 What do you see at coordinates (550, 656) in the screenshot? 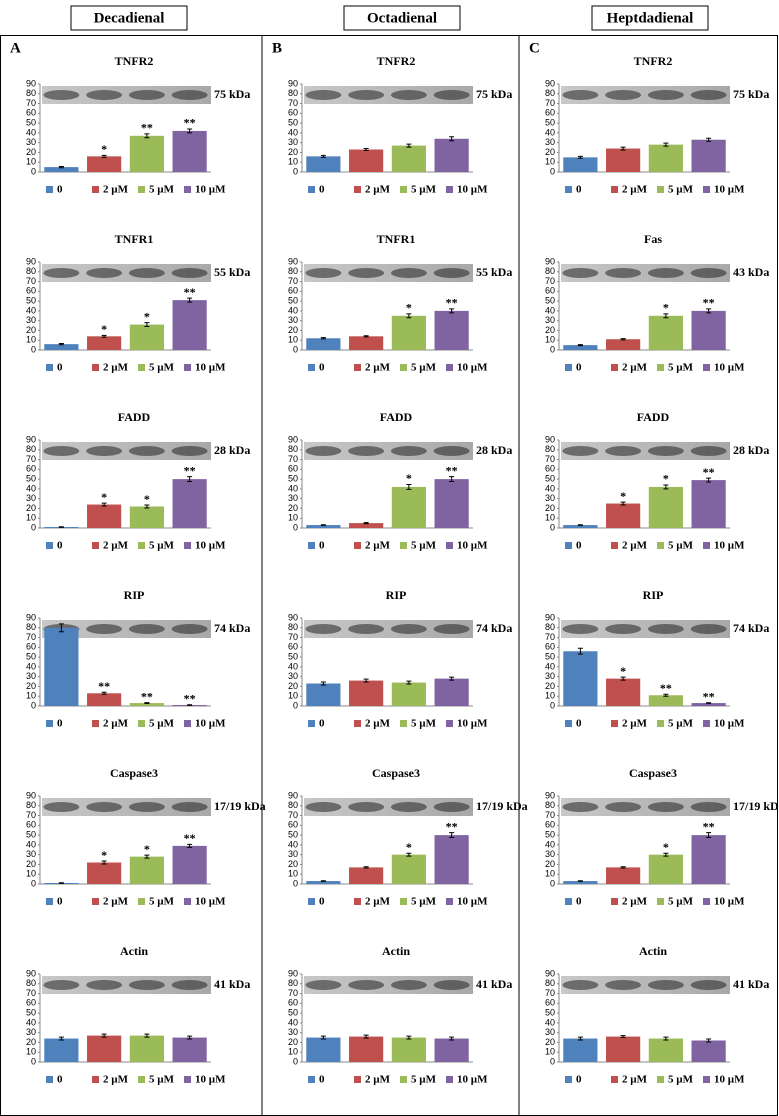
I see `y-tick-label: 50` at bounding box center [550, 656].